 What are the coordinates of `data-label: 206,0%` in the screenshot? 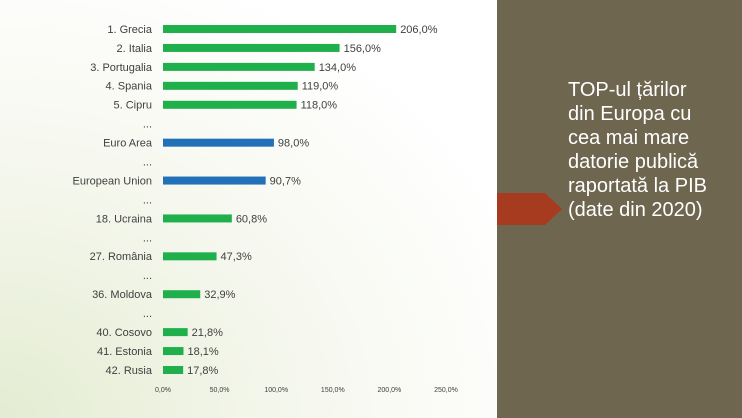 It's located at (419, 30).